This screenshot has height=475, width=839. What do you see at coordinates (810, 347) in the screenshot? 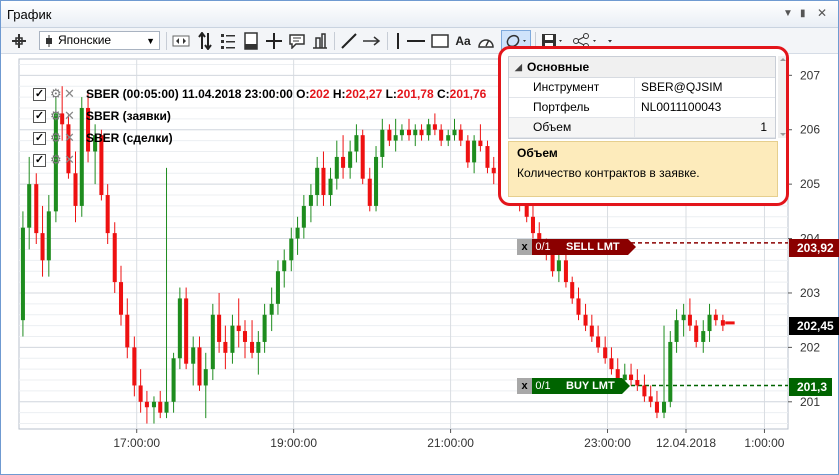
I see `y-tick-label: 202` at bounding box center [810, 347].